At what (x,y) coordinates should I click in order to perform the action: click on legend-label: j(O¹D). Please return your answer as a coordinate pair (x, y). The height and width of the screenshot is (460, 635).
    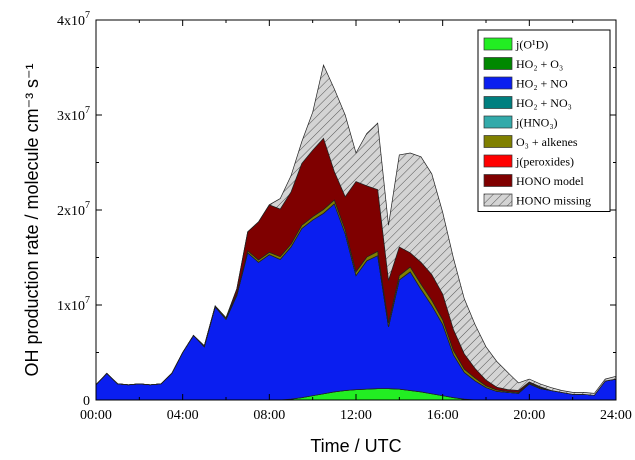
    Looking at the image, I should click on (531, 45).